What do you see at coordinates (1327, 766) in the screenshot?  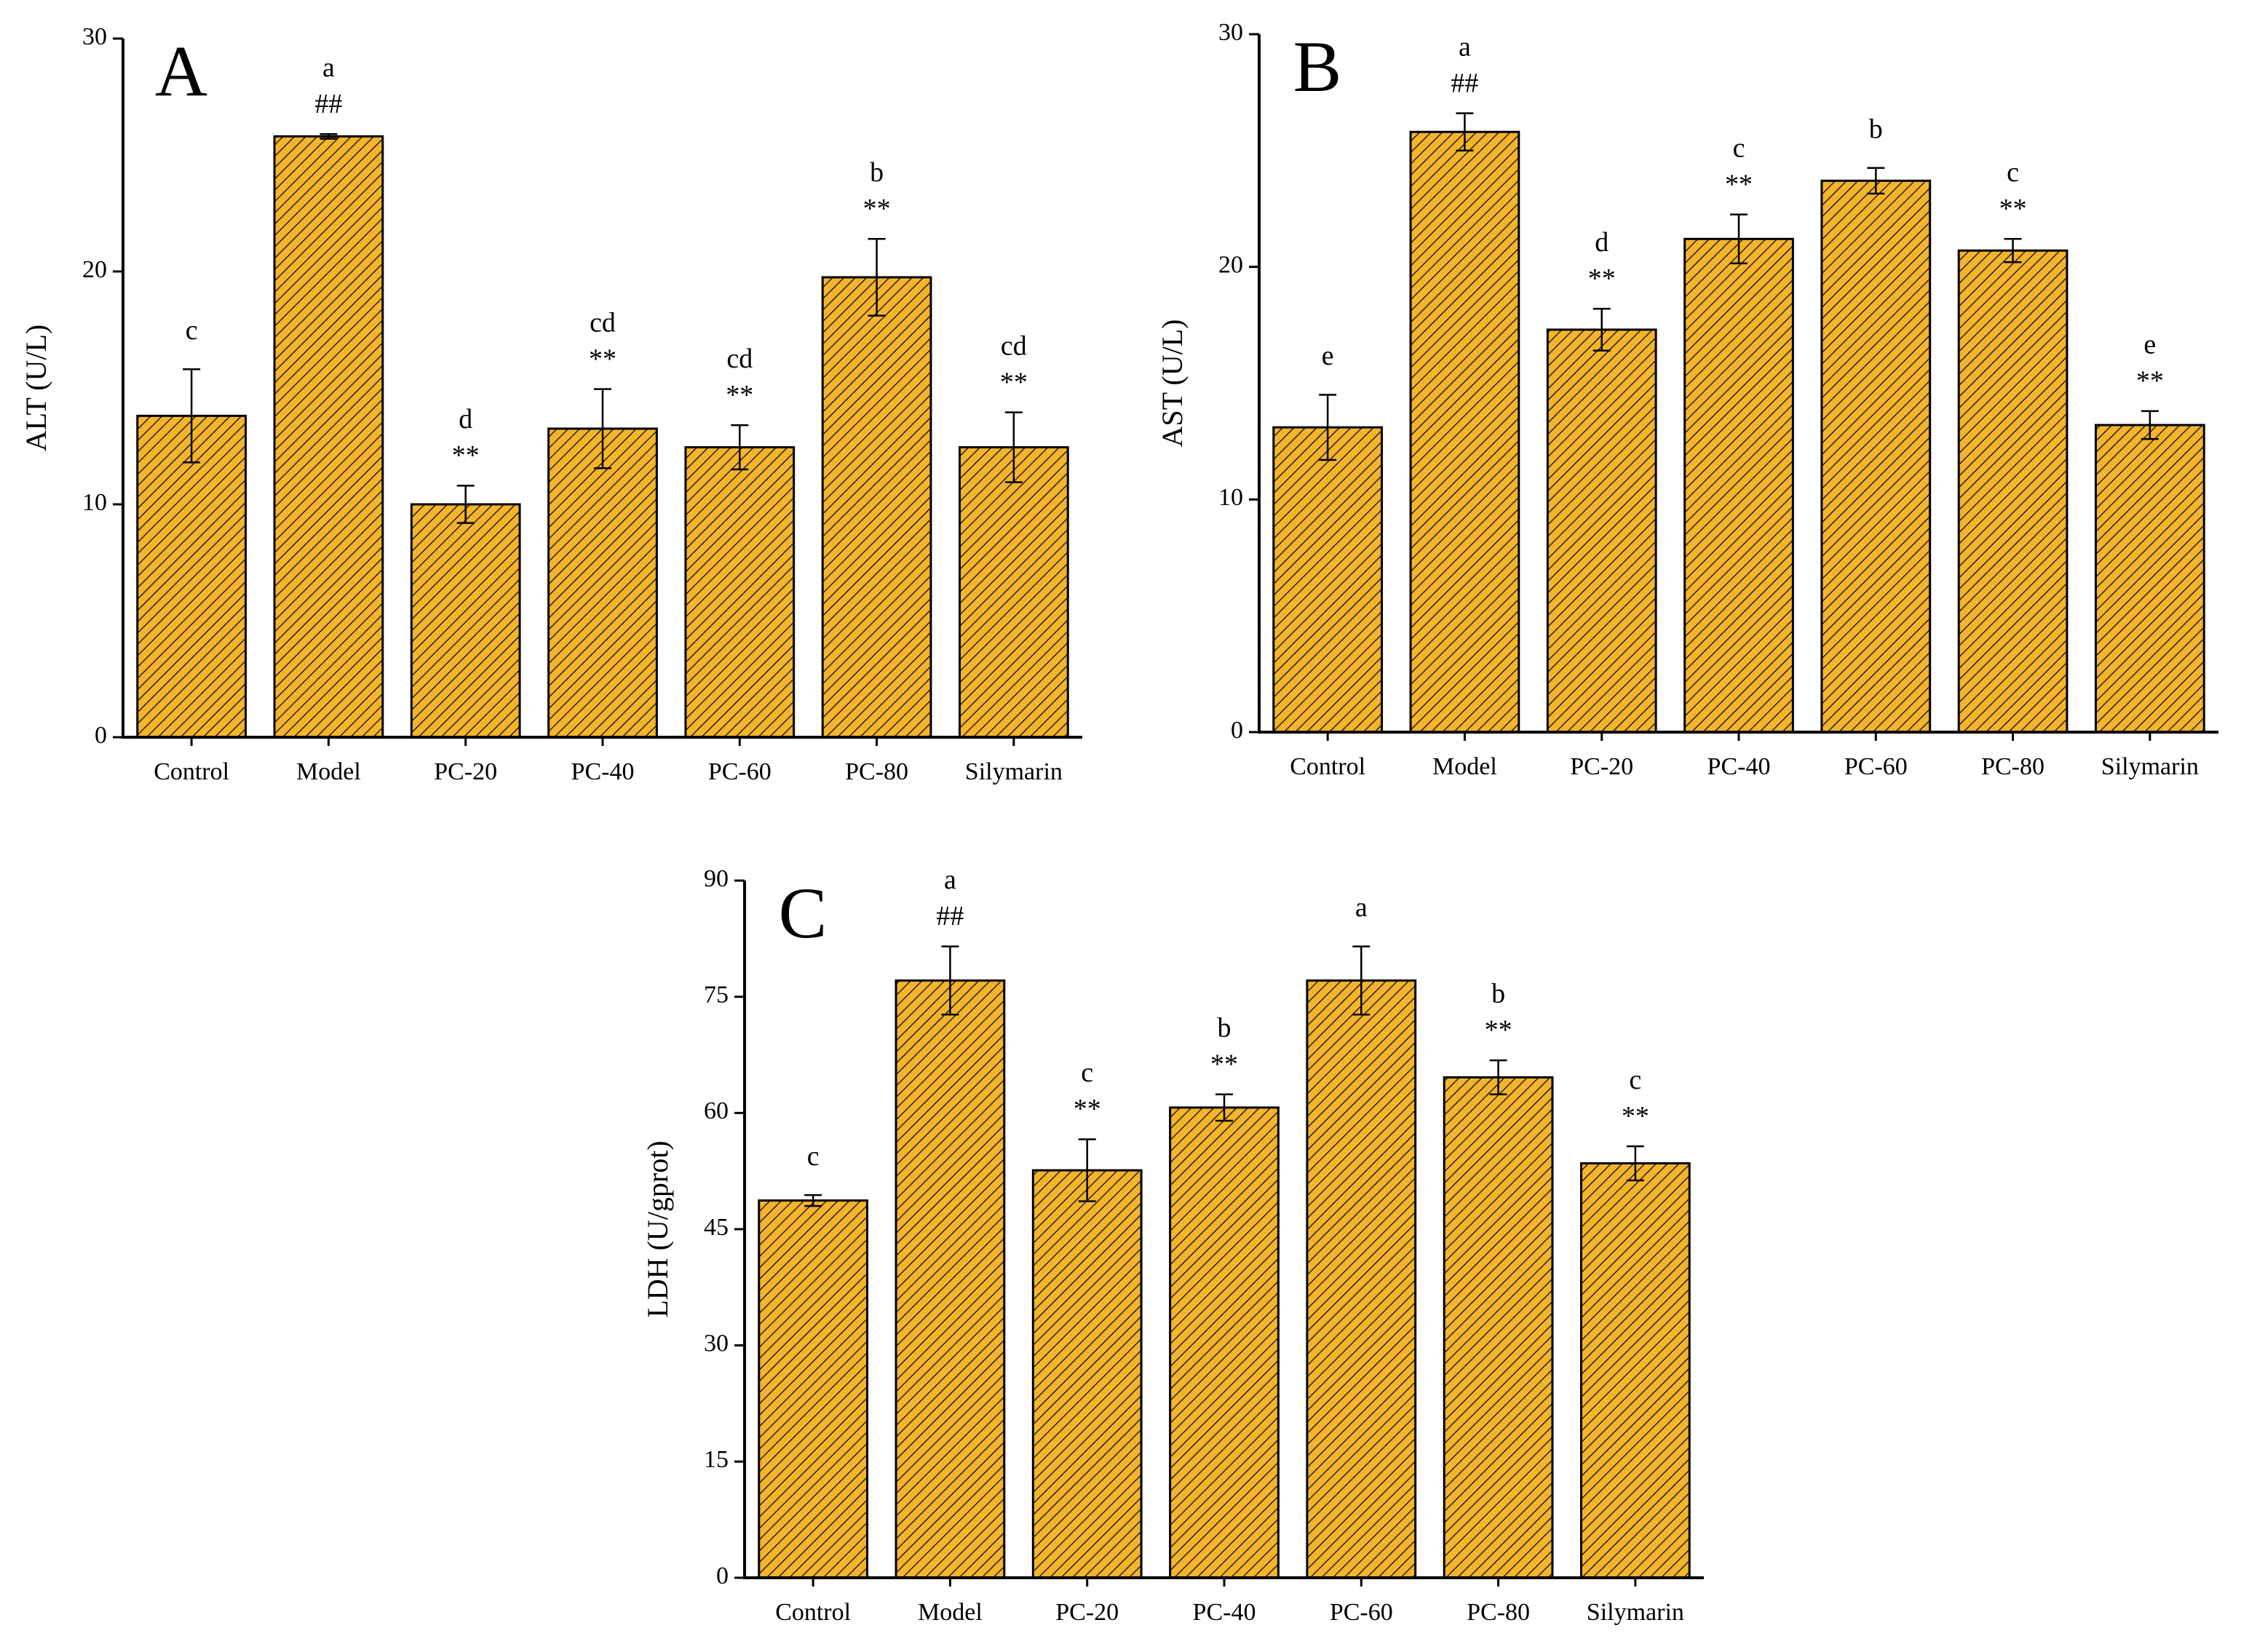 I see `x-tick-label: Control` at bounding box center [1327, 766].